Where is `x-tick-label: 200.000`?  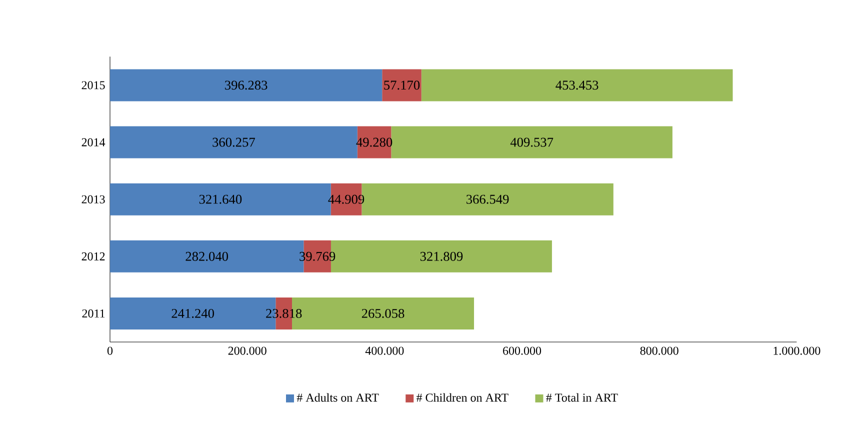
x-tick-label: 200.000 is located at coordinates (247, 350).